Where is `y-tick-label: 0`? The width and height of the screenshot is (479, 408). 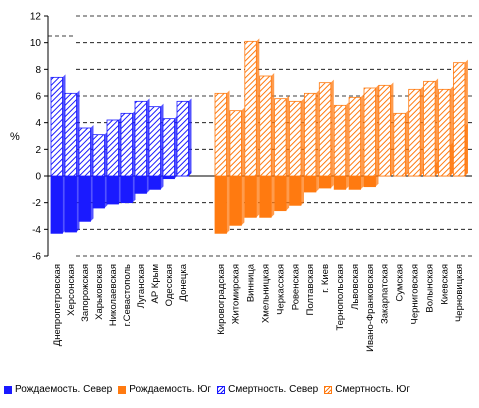 y-tick-label: 0 is located at coordinates (38, 177).